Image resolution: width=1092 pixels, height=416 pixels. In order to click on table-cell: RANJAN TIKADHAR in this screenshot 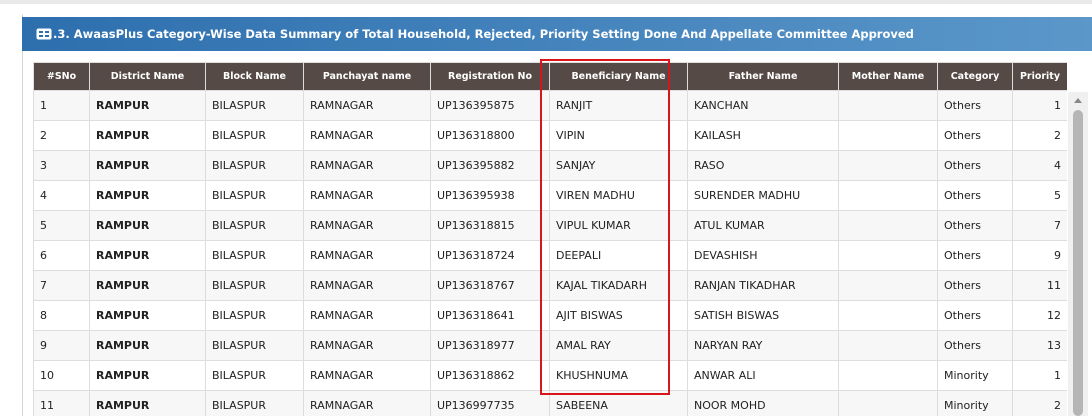, I will do `click(763, 285)`.